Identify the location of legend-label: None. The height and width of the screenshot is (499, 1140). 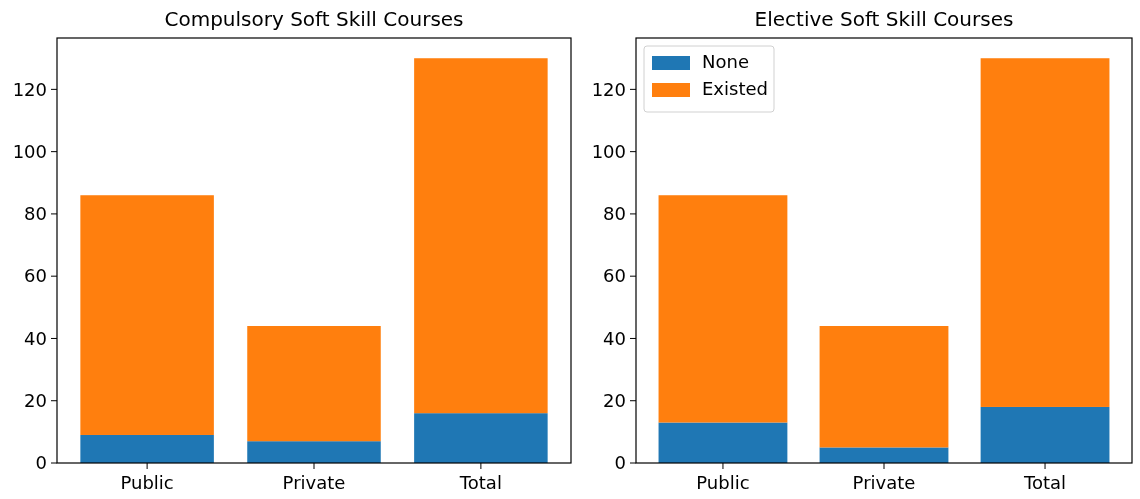
(725, 61).